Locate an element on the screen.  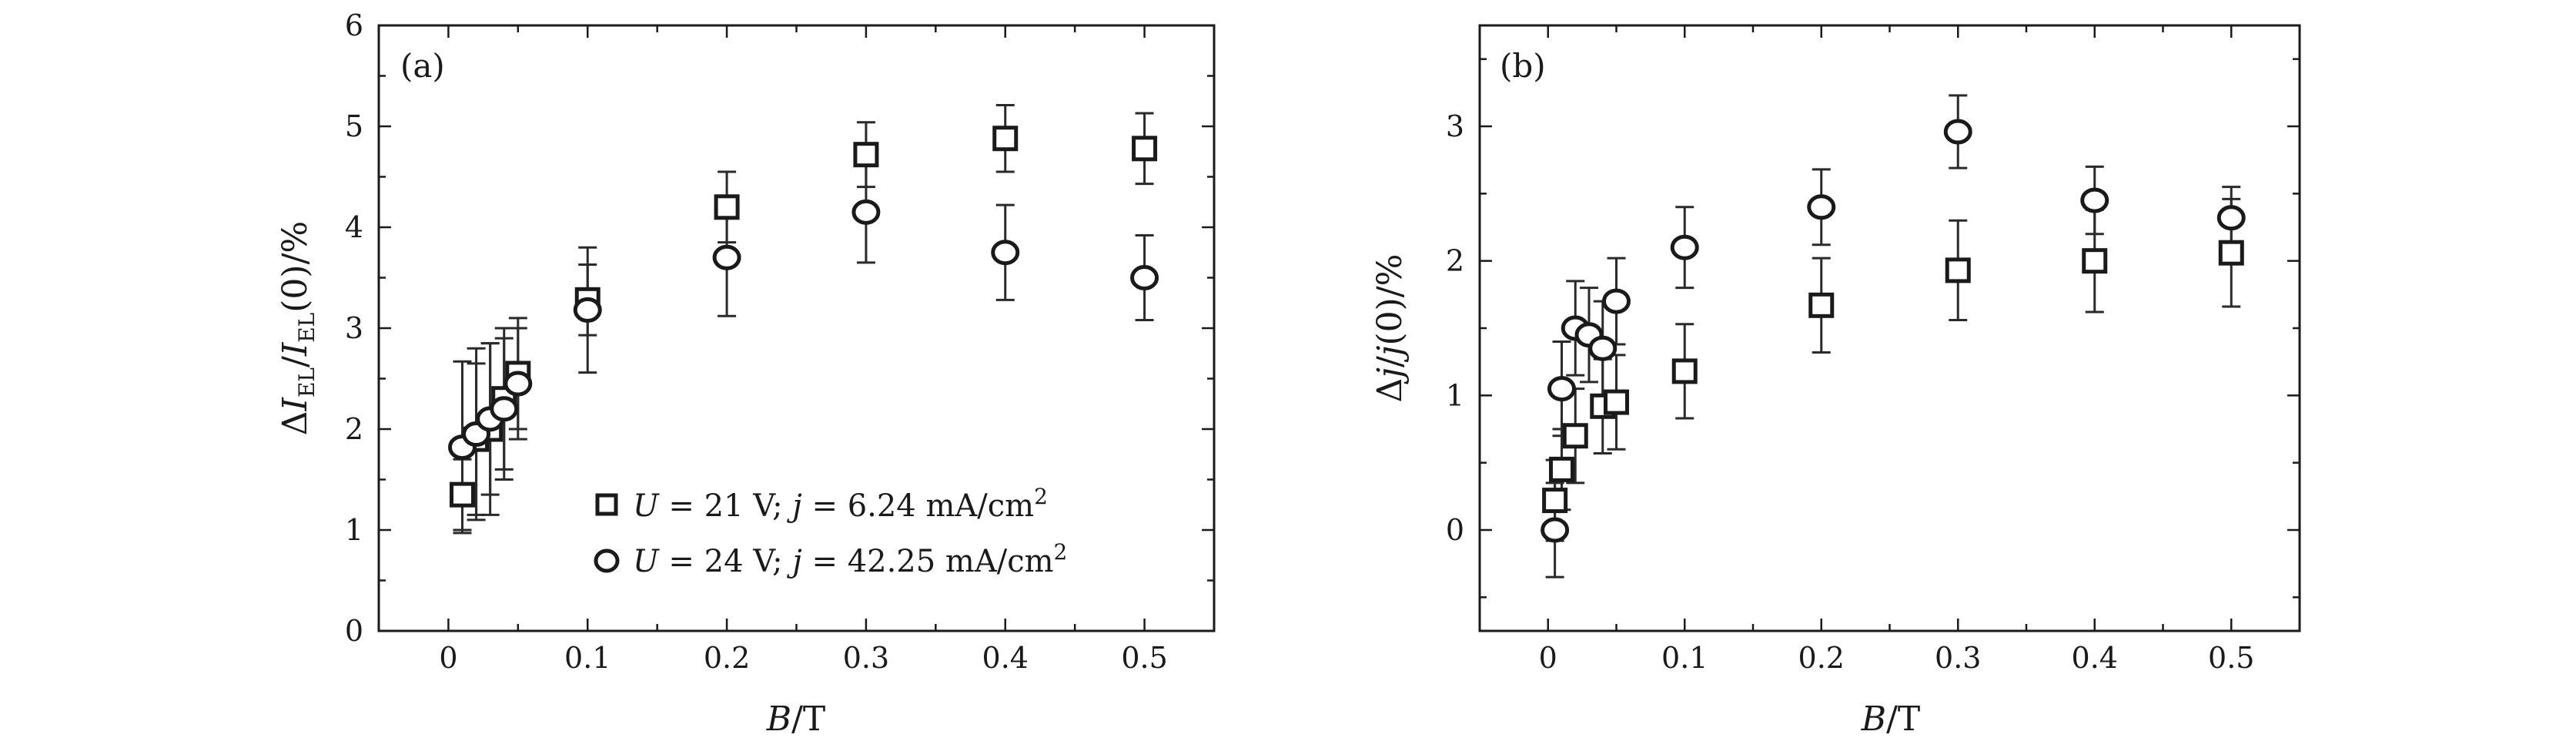
panel-a-y-axis-title: ΔIEL/IEL(0)/% is located at coordinates (297, 328).